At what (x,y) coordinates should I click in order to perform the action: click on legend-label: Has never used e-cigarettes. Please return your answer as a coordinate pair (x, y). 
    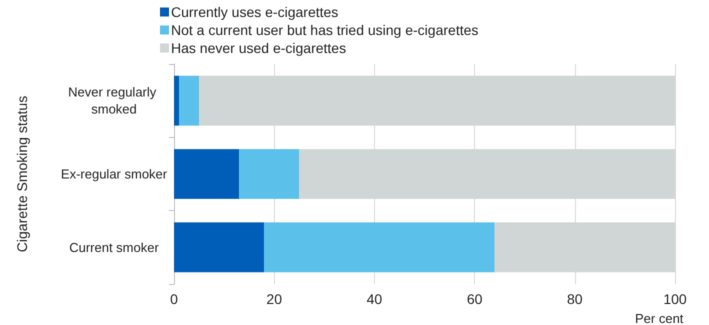
    Looking at the image, I should click on (258, 48).